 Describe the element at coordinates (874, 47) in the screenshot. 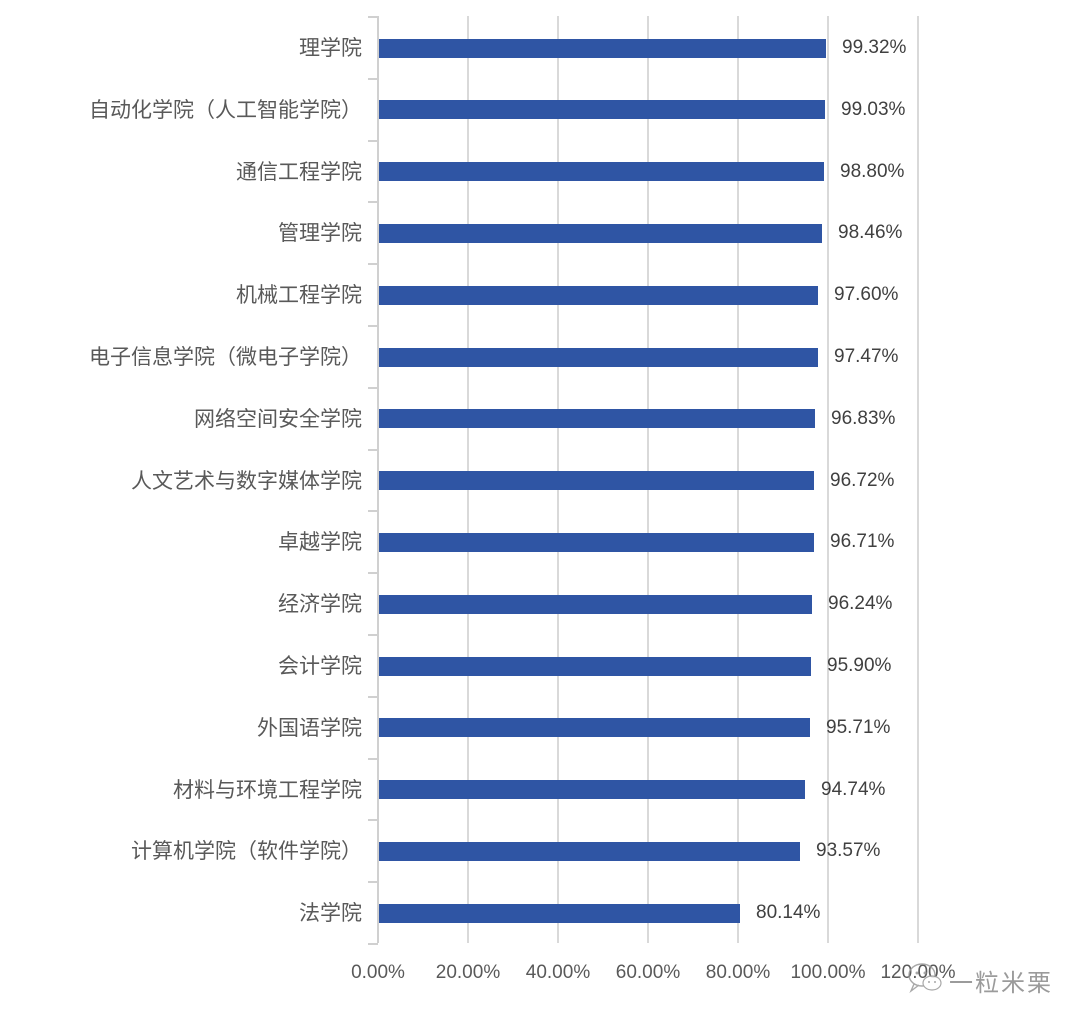

I see `value-label: 99.32%` at that location.